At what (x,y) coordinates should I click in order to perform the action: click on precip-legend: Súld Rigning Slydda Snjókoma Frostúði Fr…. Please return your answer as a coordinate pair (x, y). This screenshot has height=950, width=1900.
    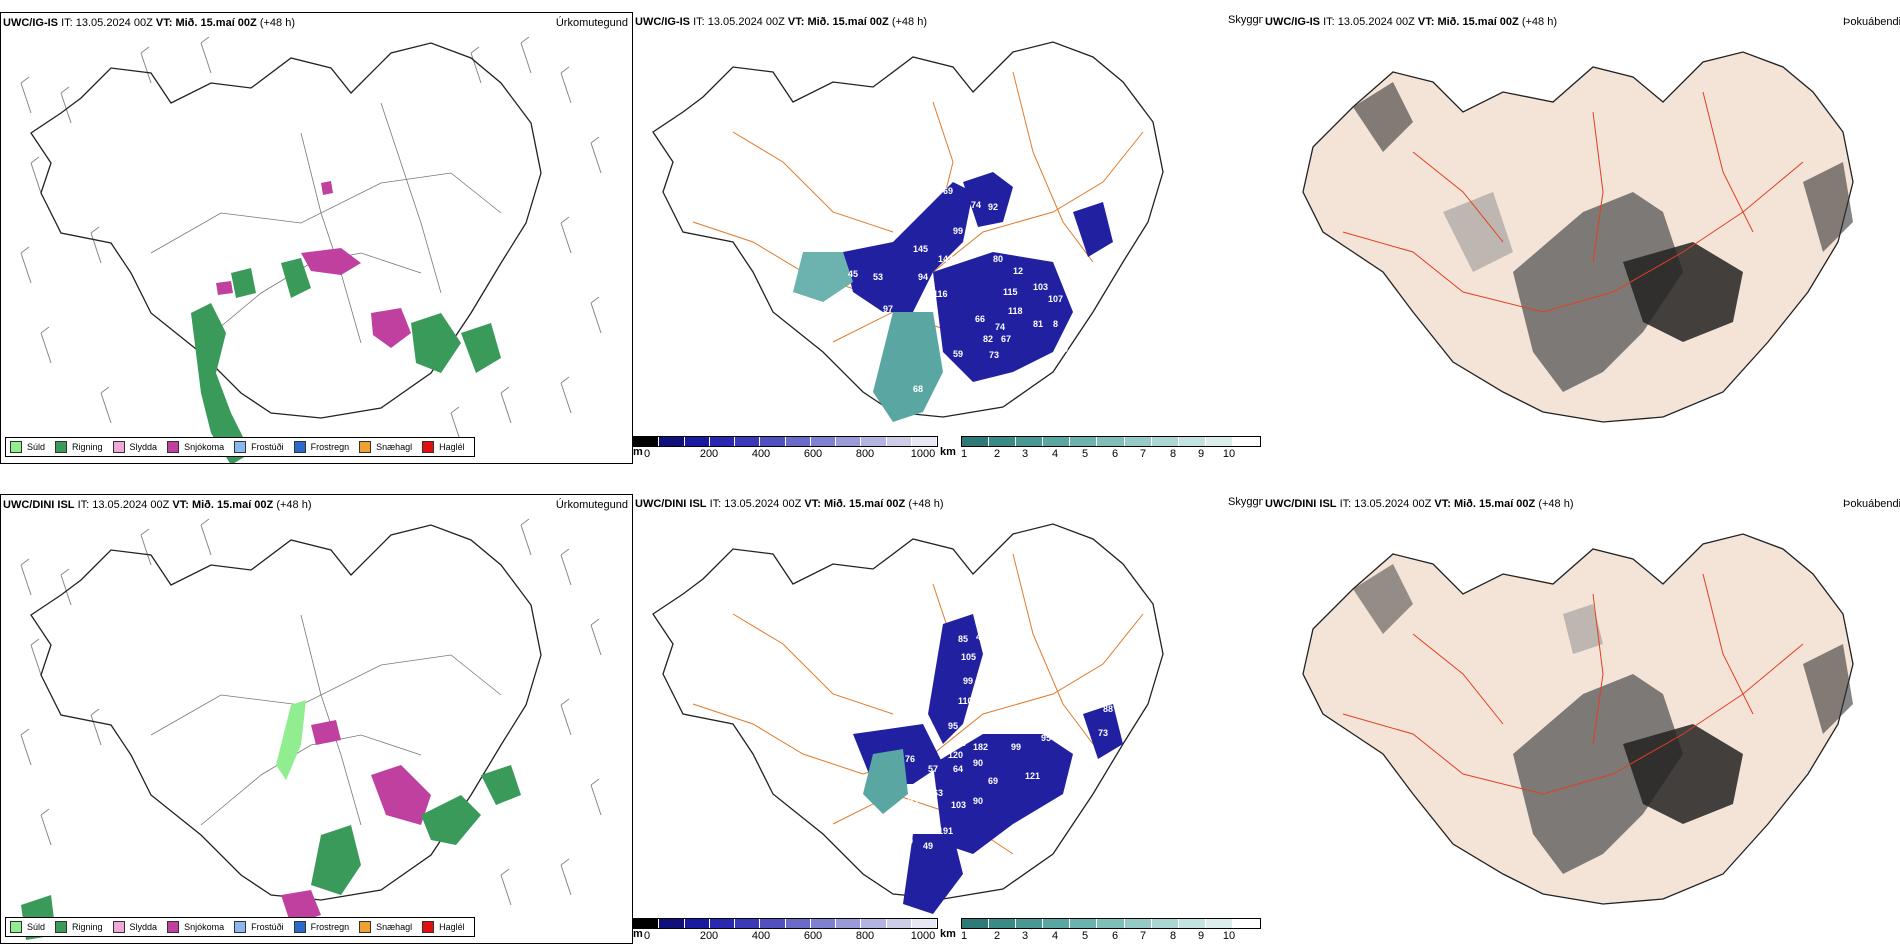
    Looking at the image, I should click on (240, 927).